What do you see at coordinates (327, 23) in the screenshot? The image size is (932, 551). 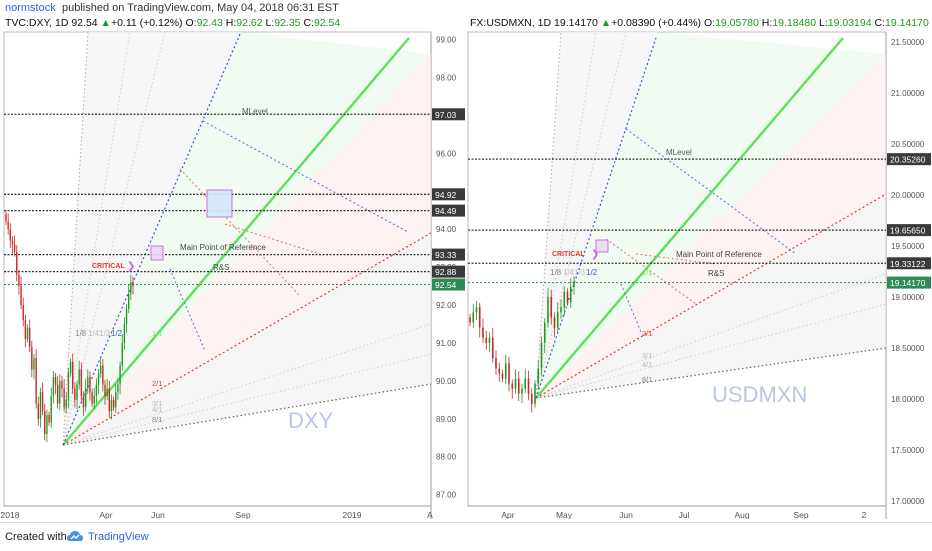 I see `dxy-close: 92.54` at bounding box center [327, 23].